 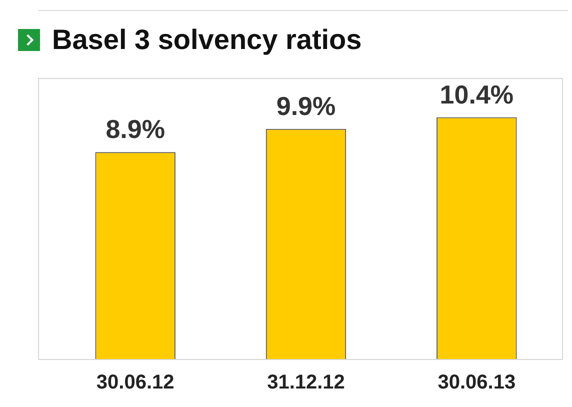 What do you see at coordinates (135, 129) in the screenshot?
I see `data-label: 8.9%` at bounding box center [135, 129].